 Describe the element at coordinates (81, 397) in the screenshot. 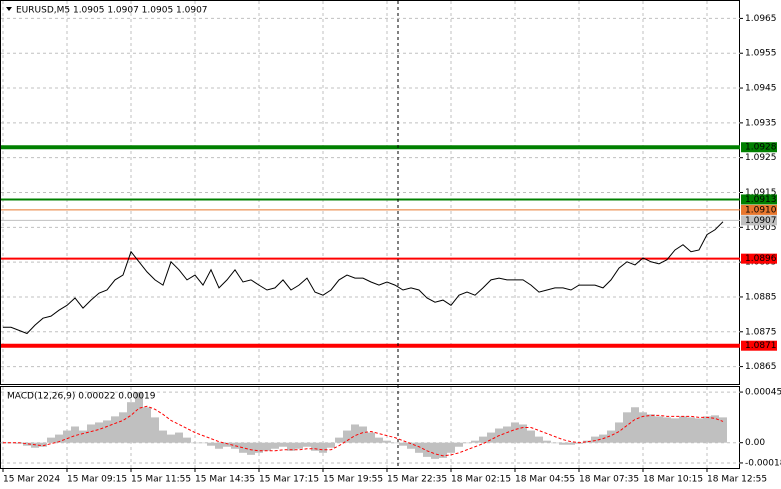

I see `macd-title: MACD(12,26,9) 0.00022 0.00019` at that location.